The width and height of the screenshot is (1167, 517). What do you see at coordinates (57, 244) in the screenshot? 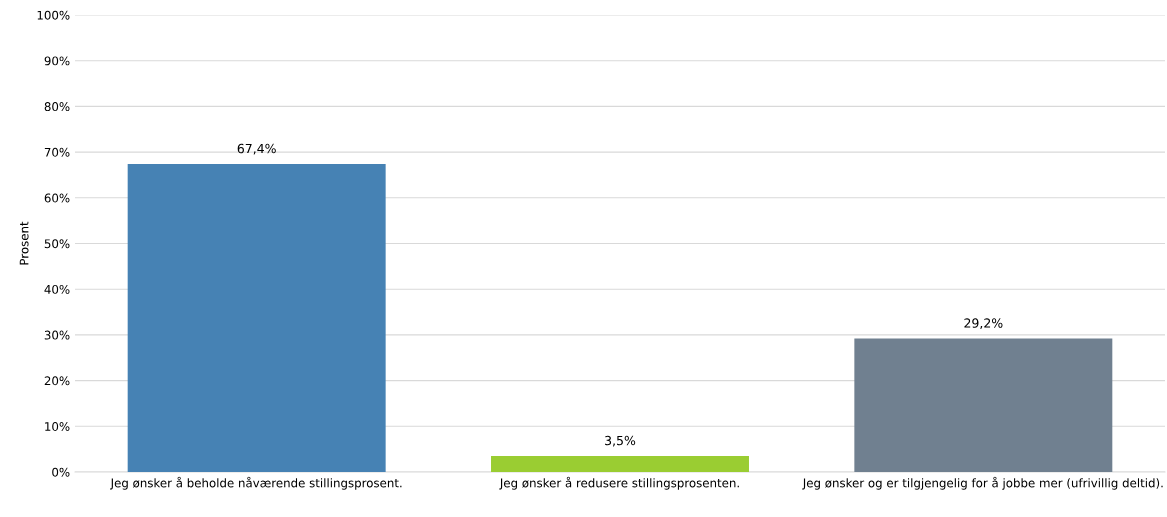
I see `y-tick-label: 50%` at bounding box center [57, 244].